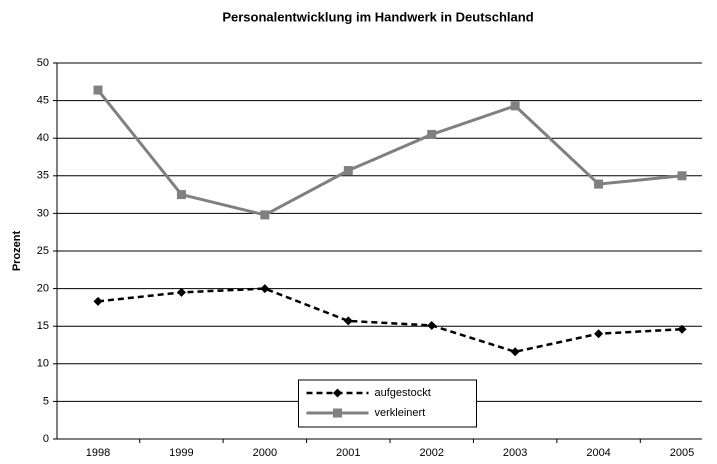  Describe the element at coordinates (400, 413) in the screenshot. I see `legend-label: verkleinert` at that location.